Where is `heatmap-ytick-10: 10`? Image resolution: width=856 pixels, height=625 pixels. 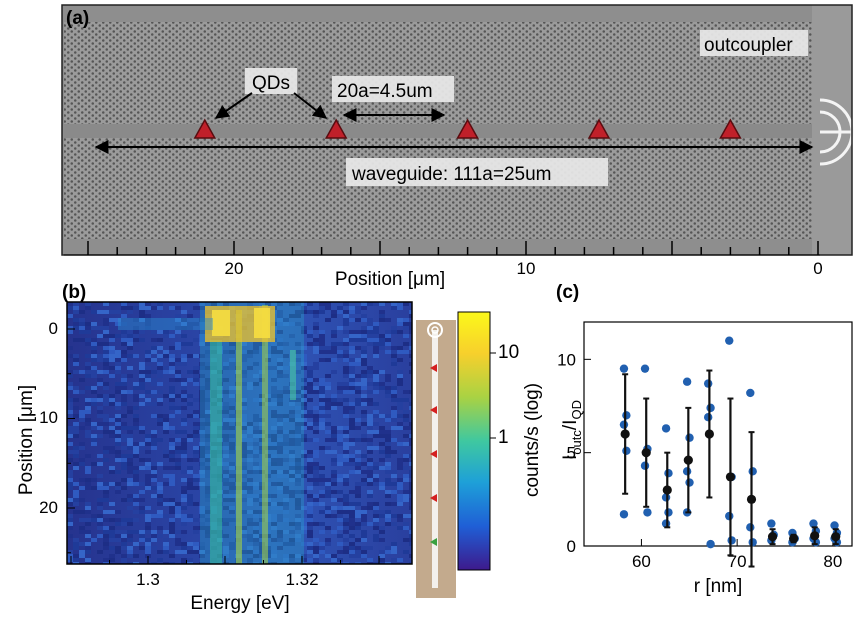
heatmap-ytick-10: 10 is located at coordinates (48, 417).